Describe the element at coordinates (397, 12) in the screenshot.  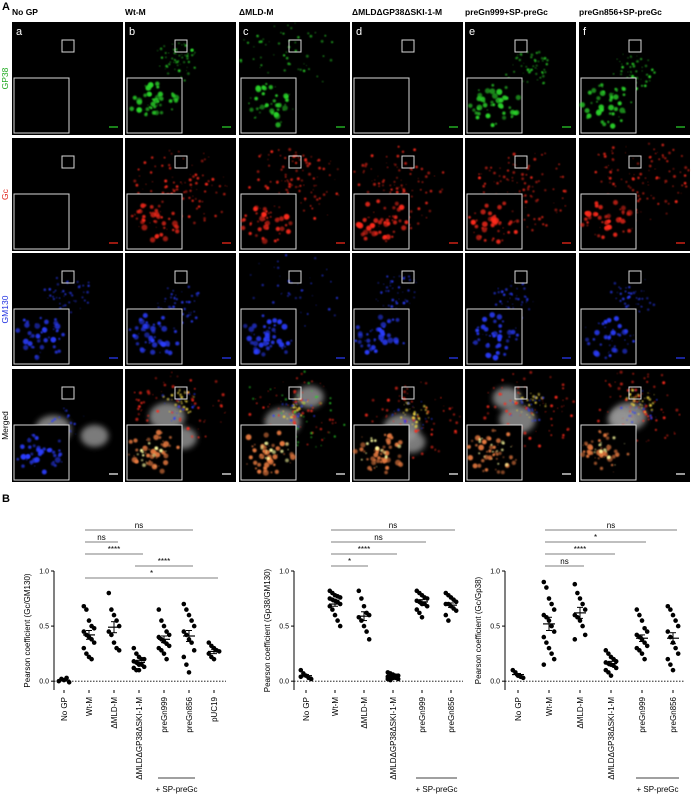
I see `column-title: ΔMLDΔGP38ΔSKI-1-M` at that location.